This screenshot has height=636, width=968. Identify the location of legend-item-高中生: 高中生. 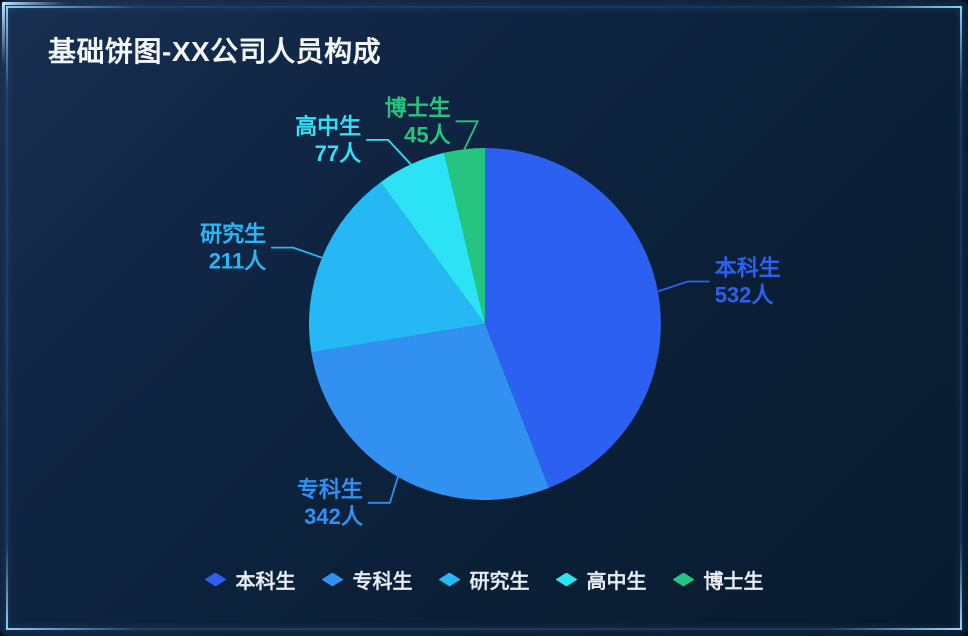
(601, 579).